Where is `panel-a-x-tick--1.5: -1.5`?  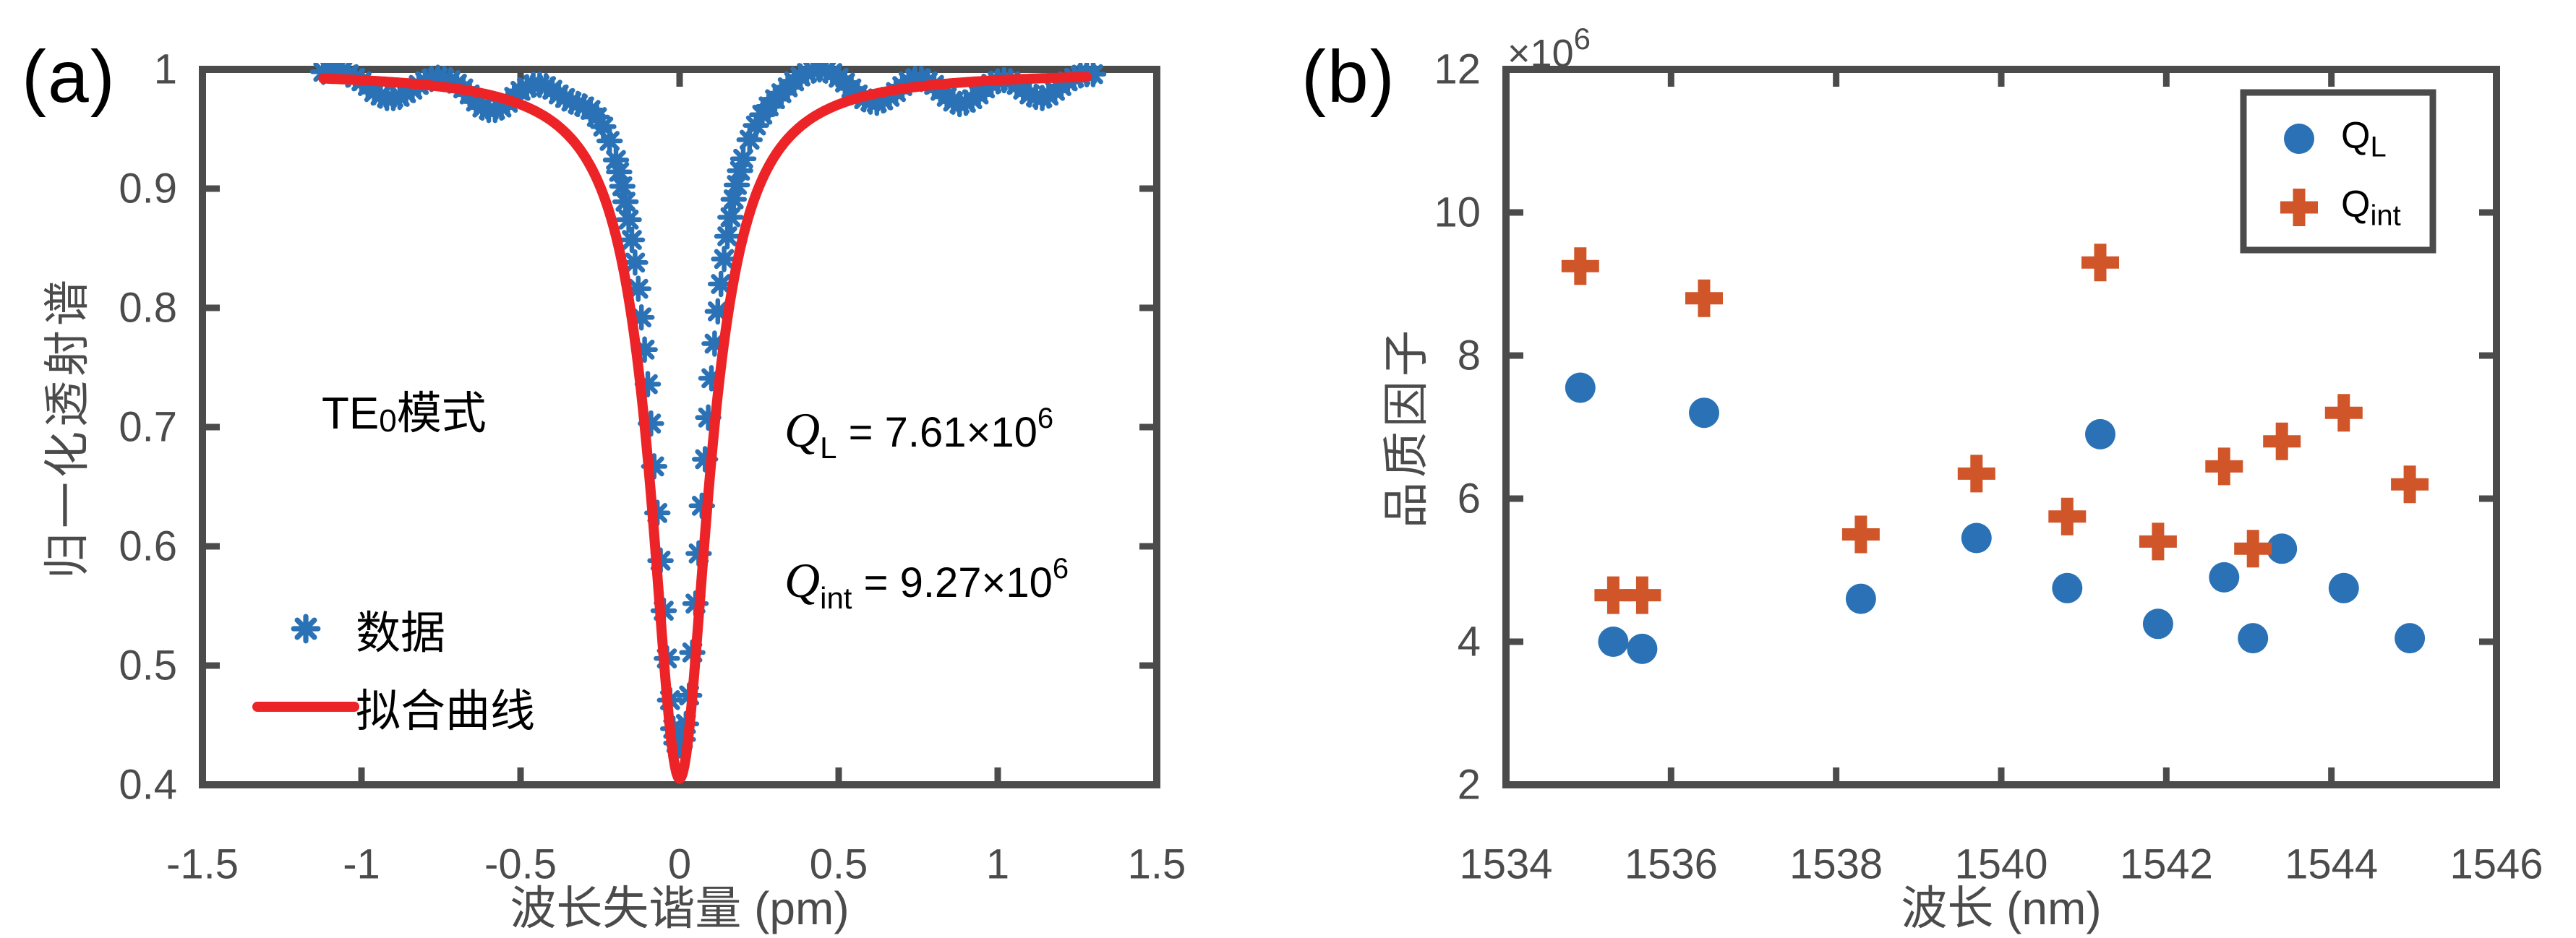 panel-a-x-tick--1.5: -1.5 is located at coordinates (203, 864).